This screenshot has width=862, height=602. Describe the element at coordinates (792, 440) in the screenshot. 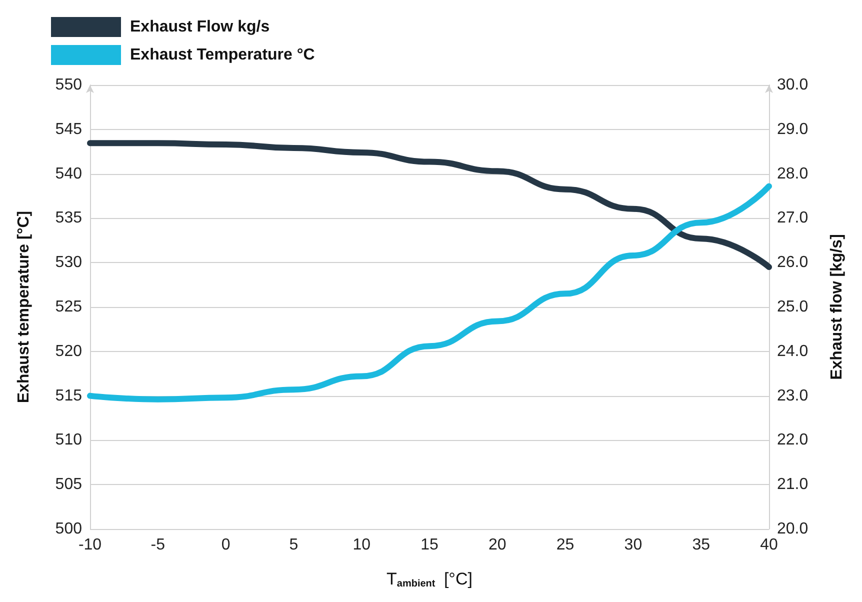

I see `y2-tick-label: 22.0` at that location.